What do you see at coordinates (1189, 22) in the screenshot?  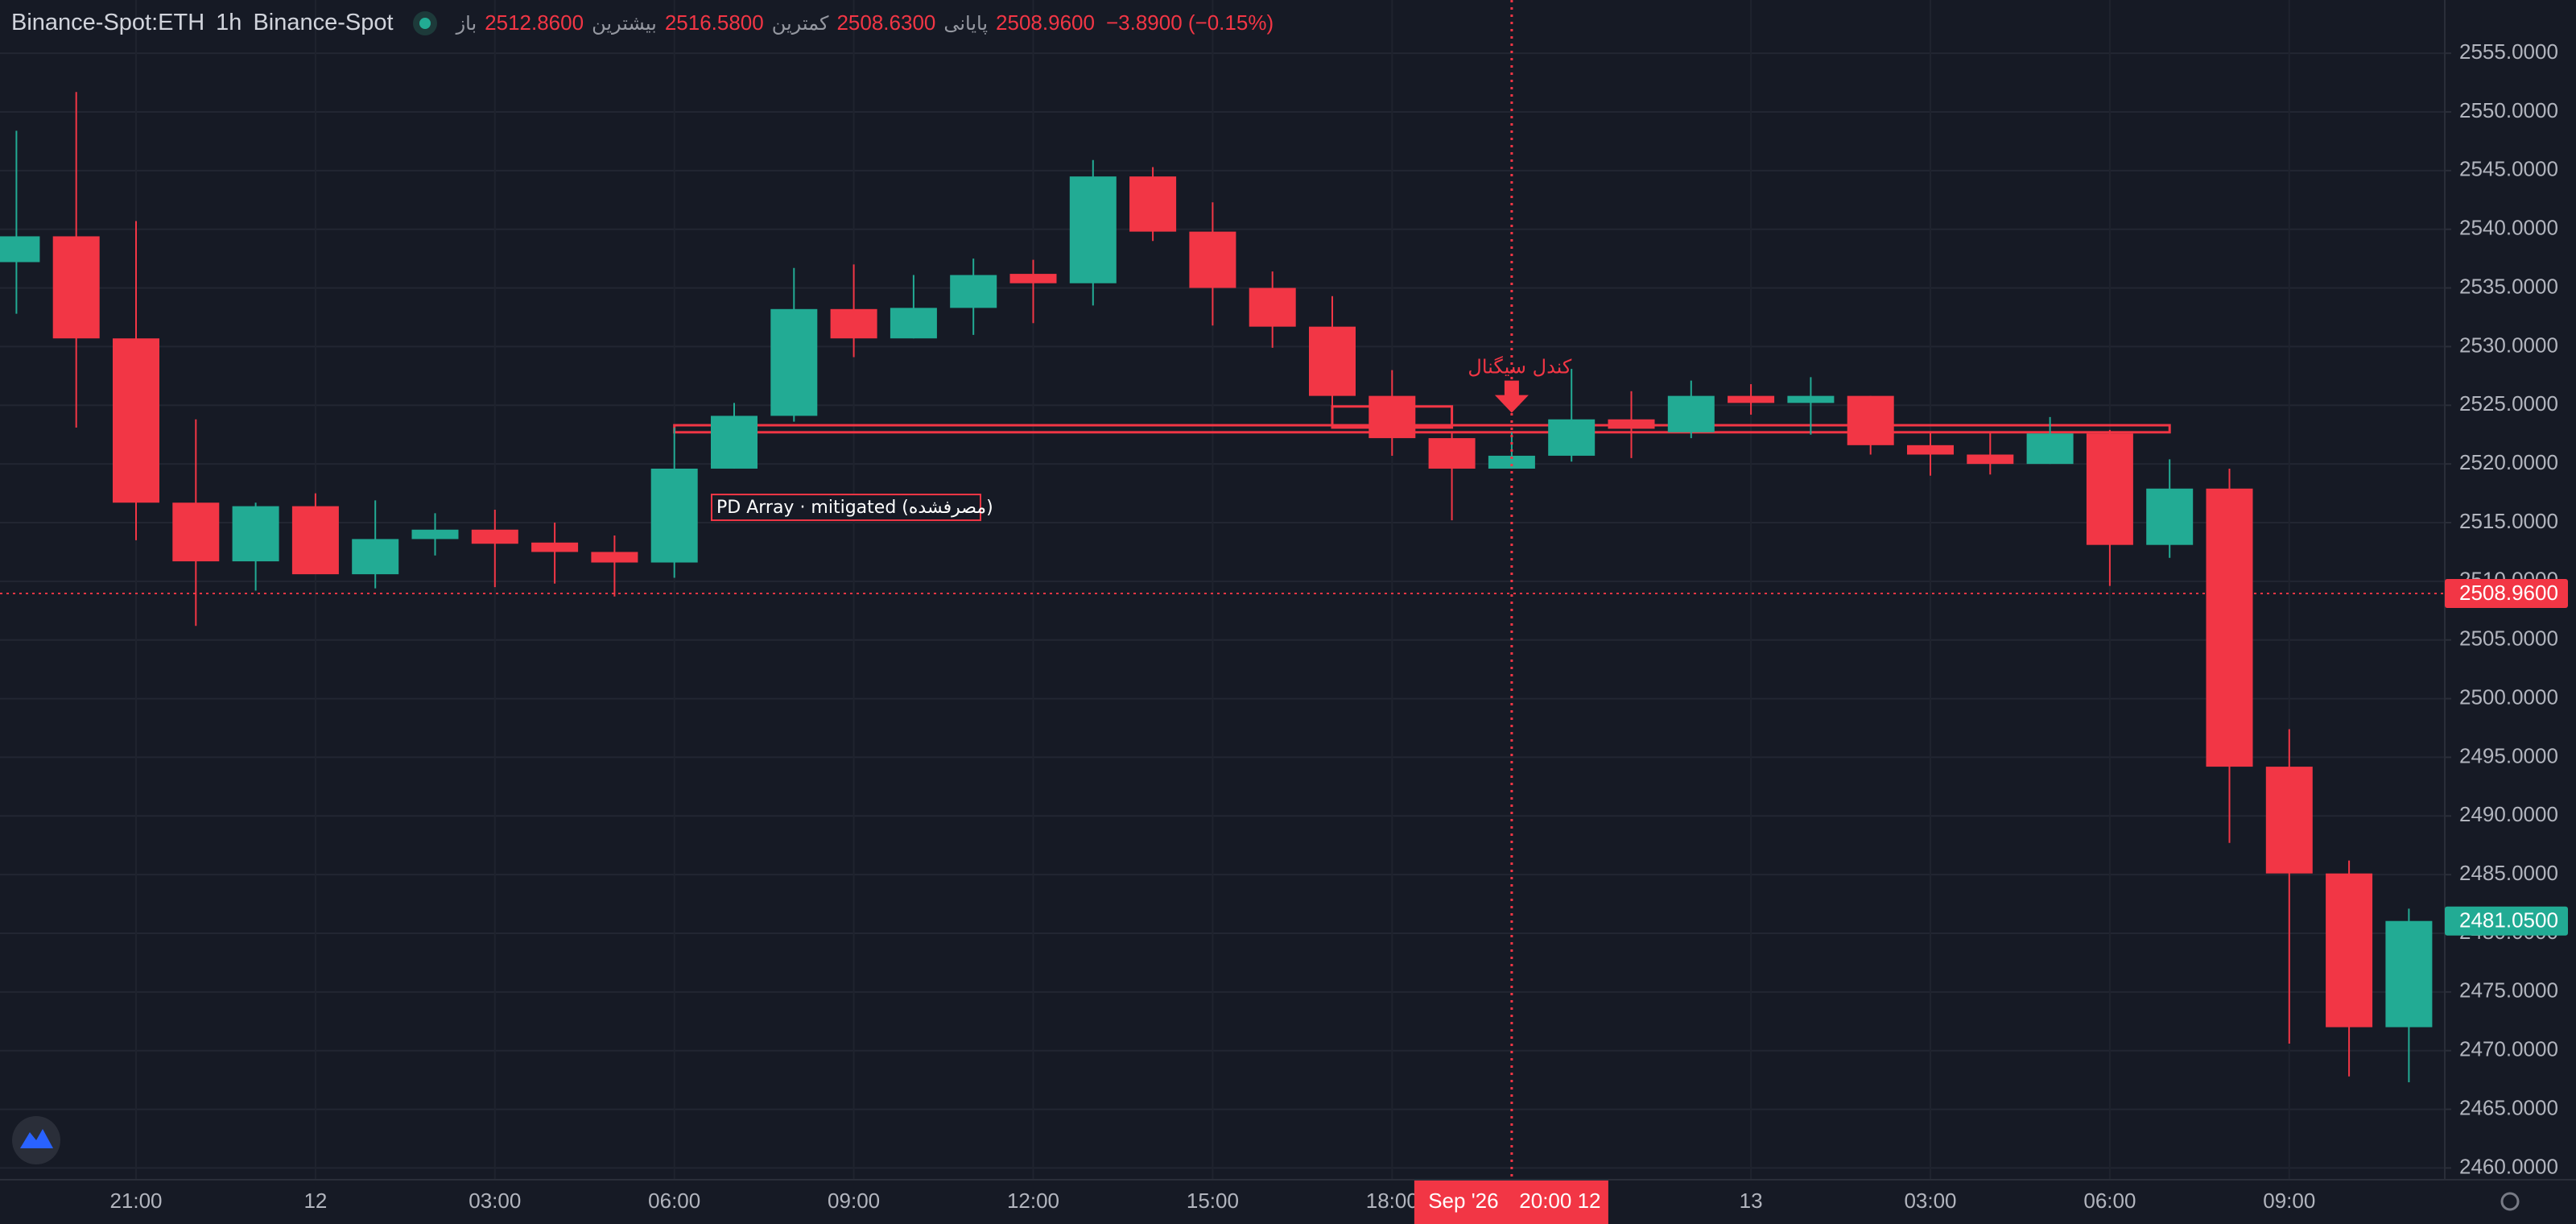 I see `change: −3.8900 (−0.15%)` at bounding box center [1189, 22].